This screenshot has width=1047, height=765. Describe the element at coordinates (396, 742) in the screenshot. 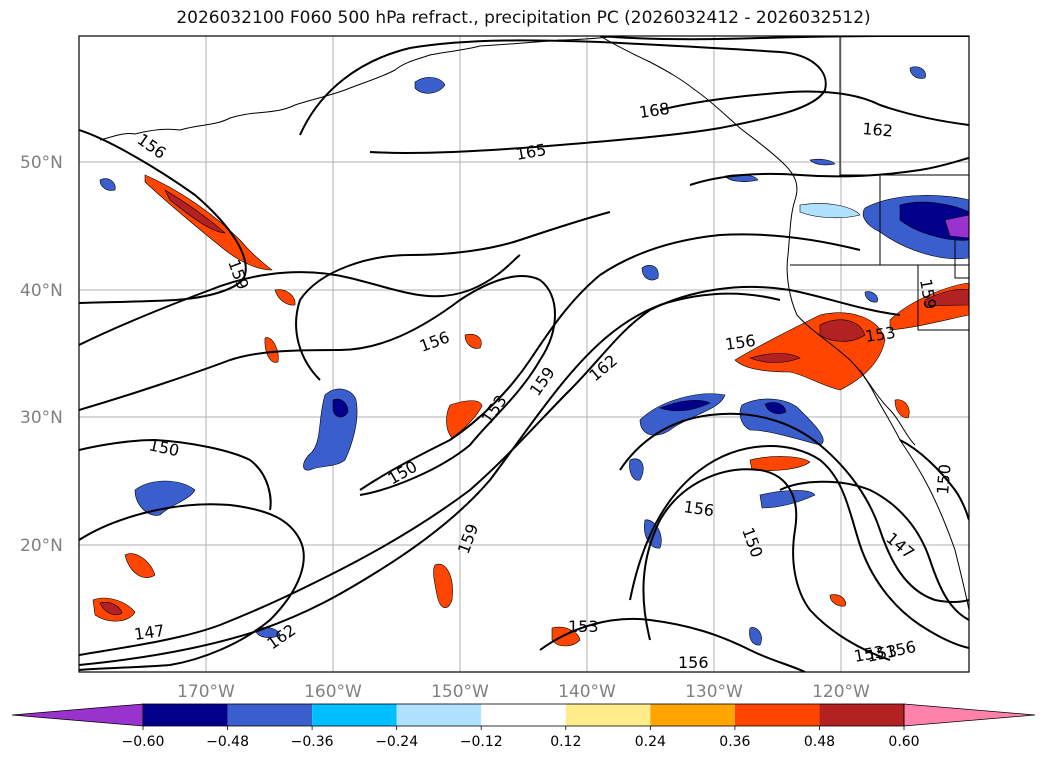

I see `colorbar-tick-label: −0.24` at that location.